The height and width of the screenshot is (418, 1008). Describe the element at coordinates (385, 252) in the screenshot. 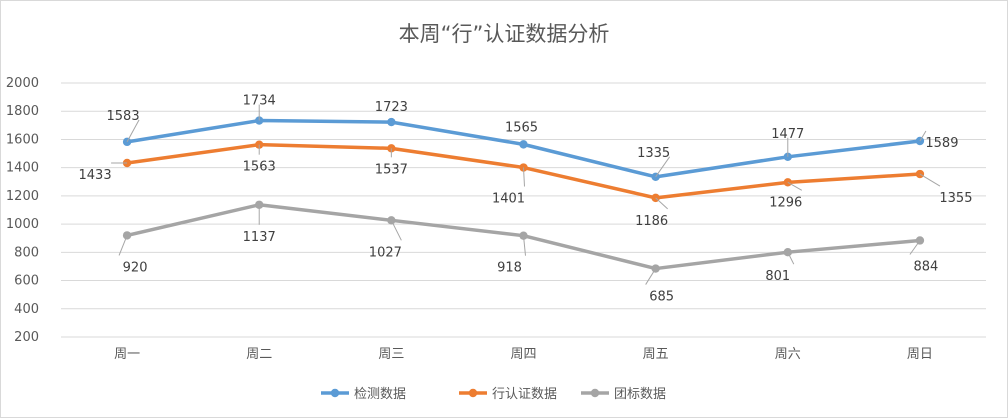

I see `data-label: 1027` at that location.